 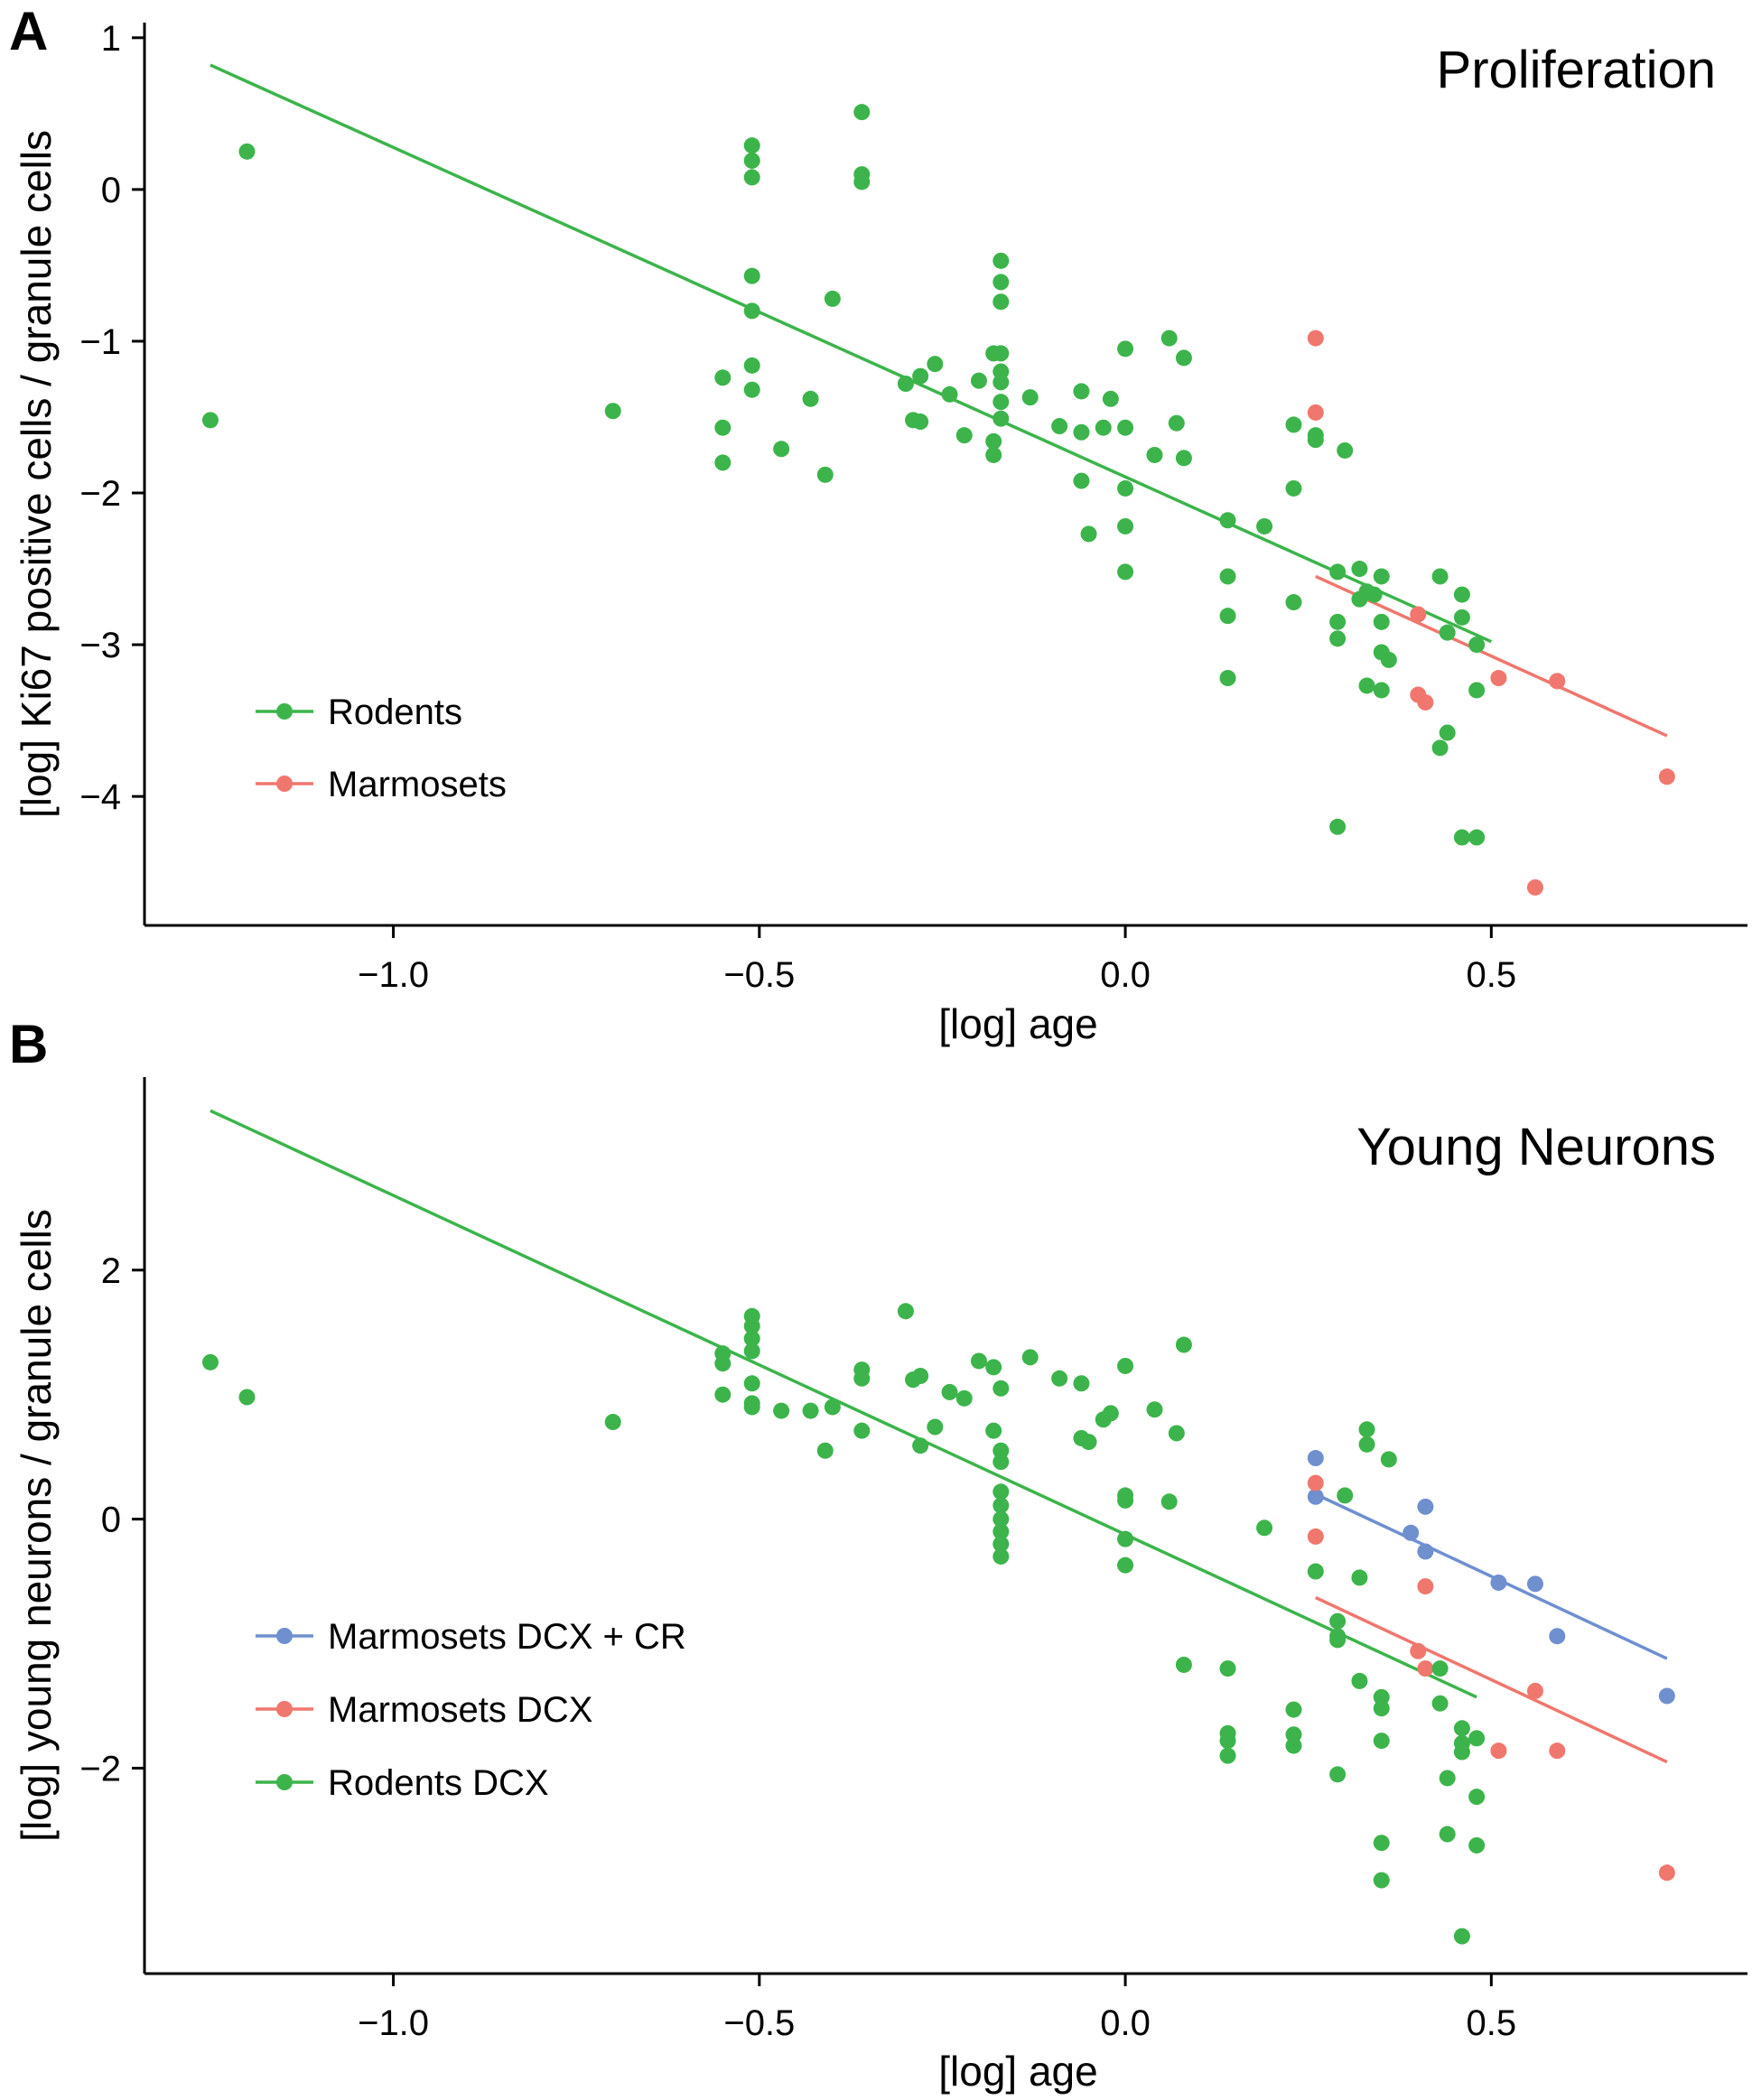 What do you see at coordinates (417, 785) in the screenshot?
I see `panel-a-legend-marmosets-label: Marmosets` at bounding box center [417, 785].